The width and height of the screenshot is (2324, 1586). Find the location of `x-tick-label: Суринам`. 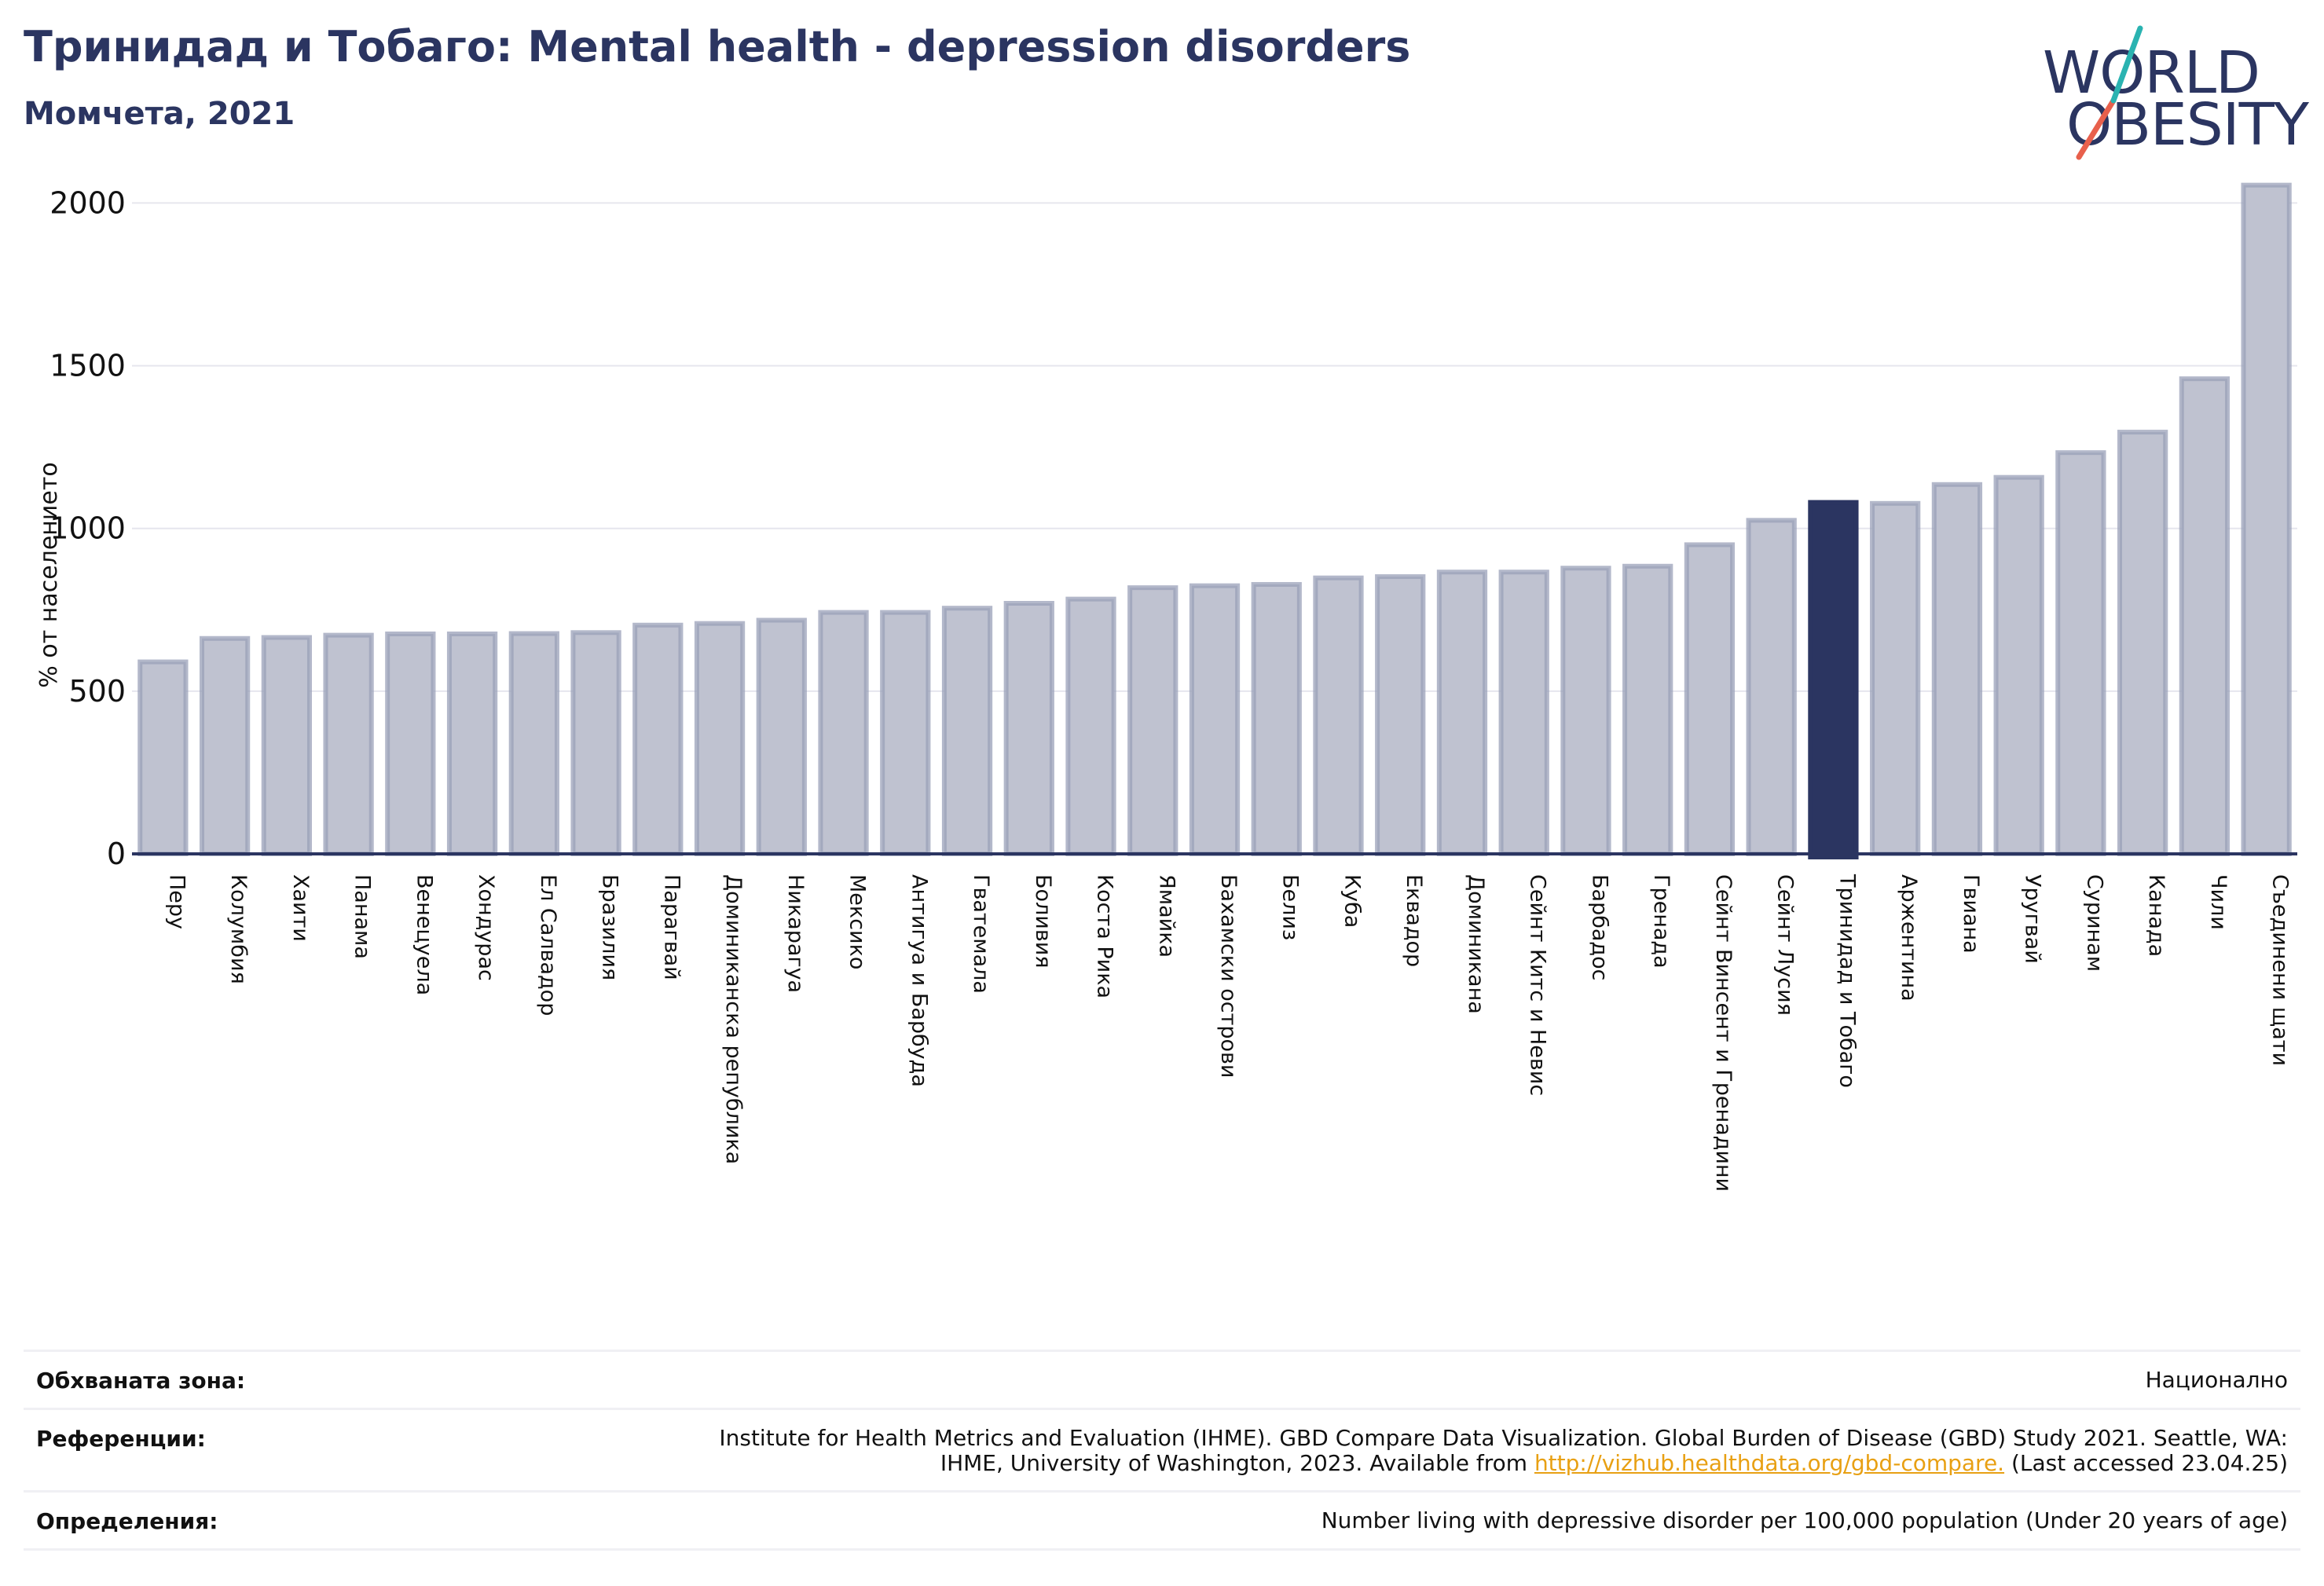

x-tick-label: Суринам is located at coordinates (2094, 923).